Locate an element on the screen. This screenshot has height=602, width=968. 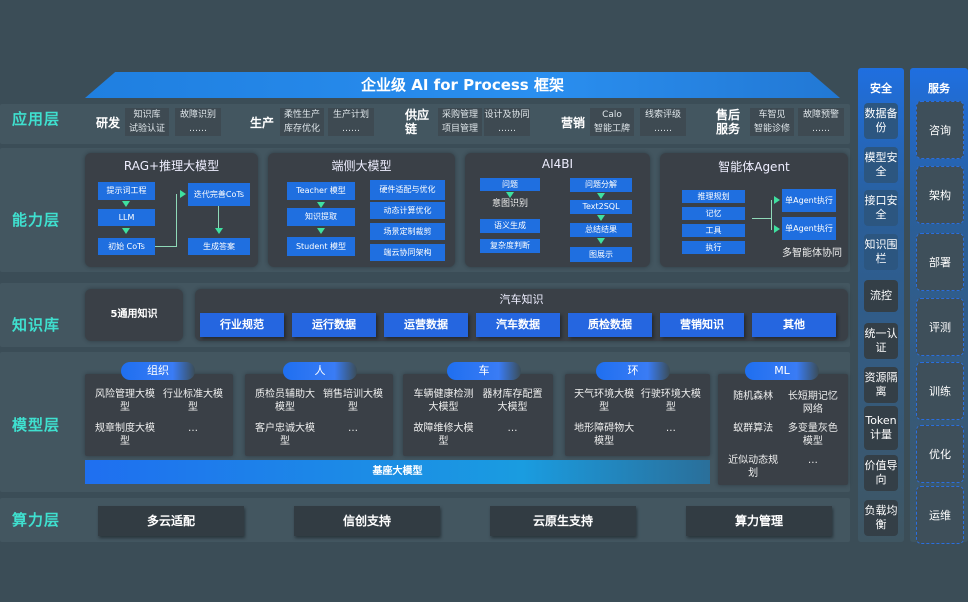
capability-box: Text2SQL is located at coordinates (601, 207).